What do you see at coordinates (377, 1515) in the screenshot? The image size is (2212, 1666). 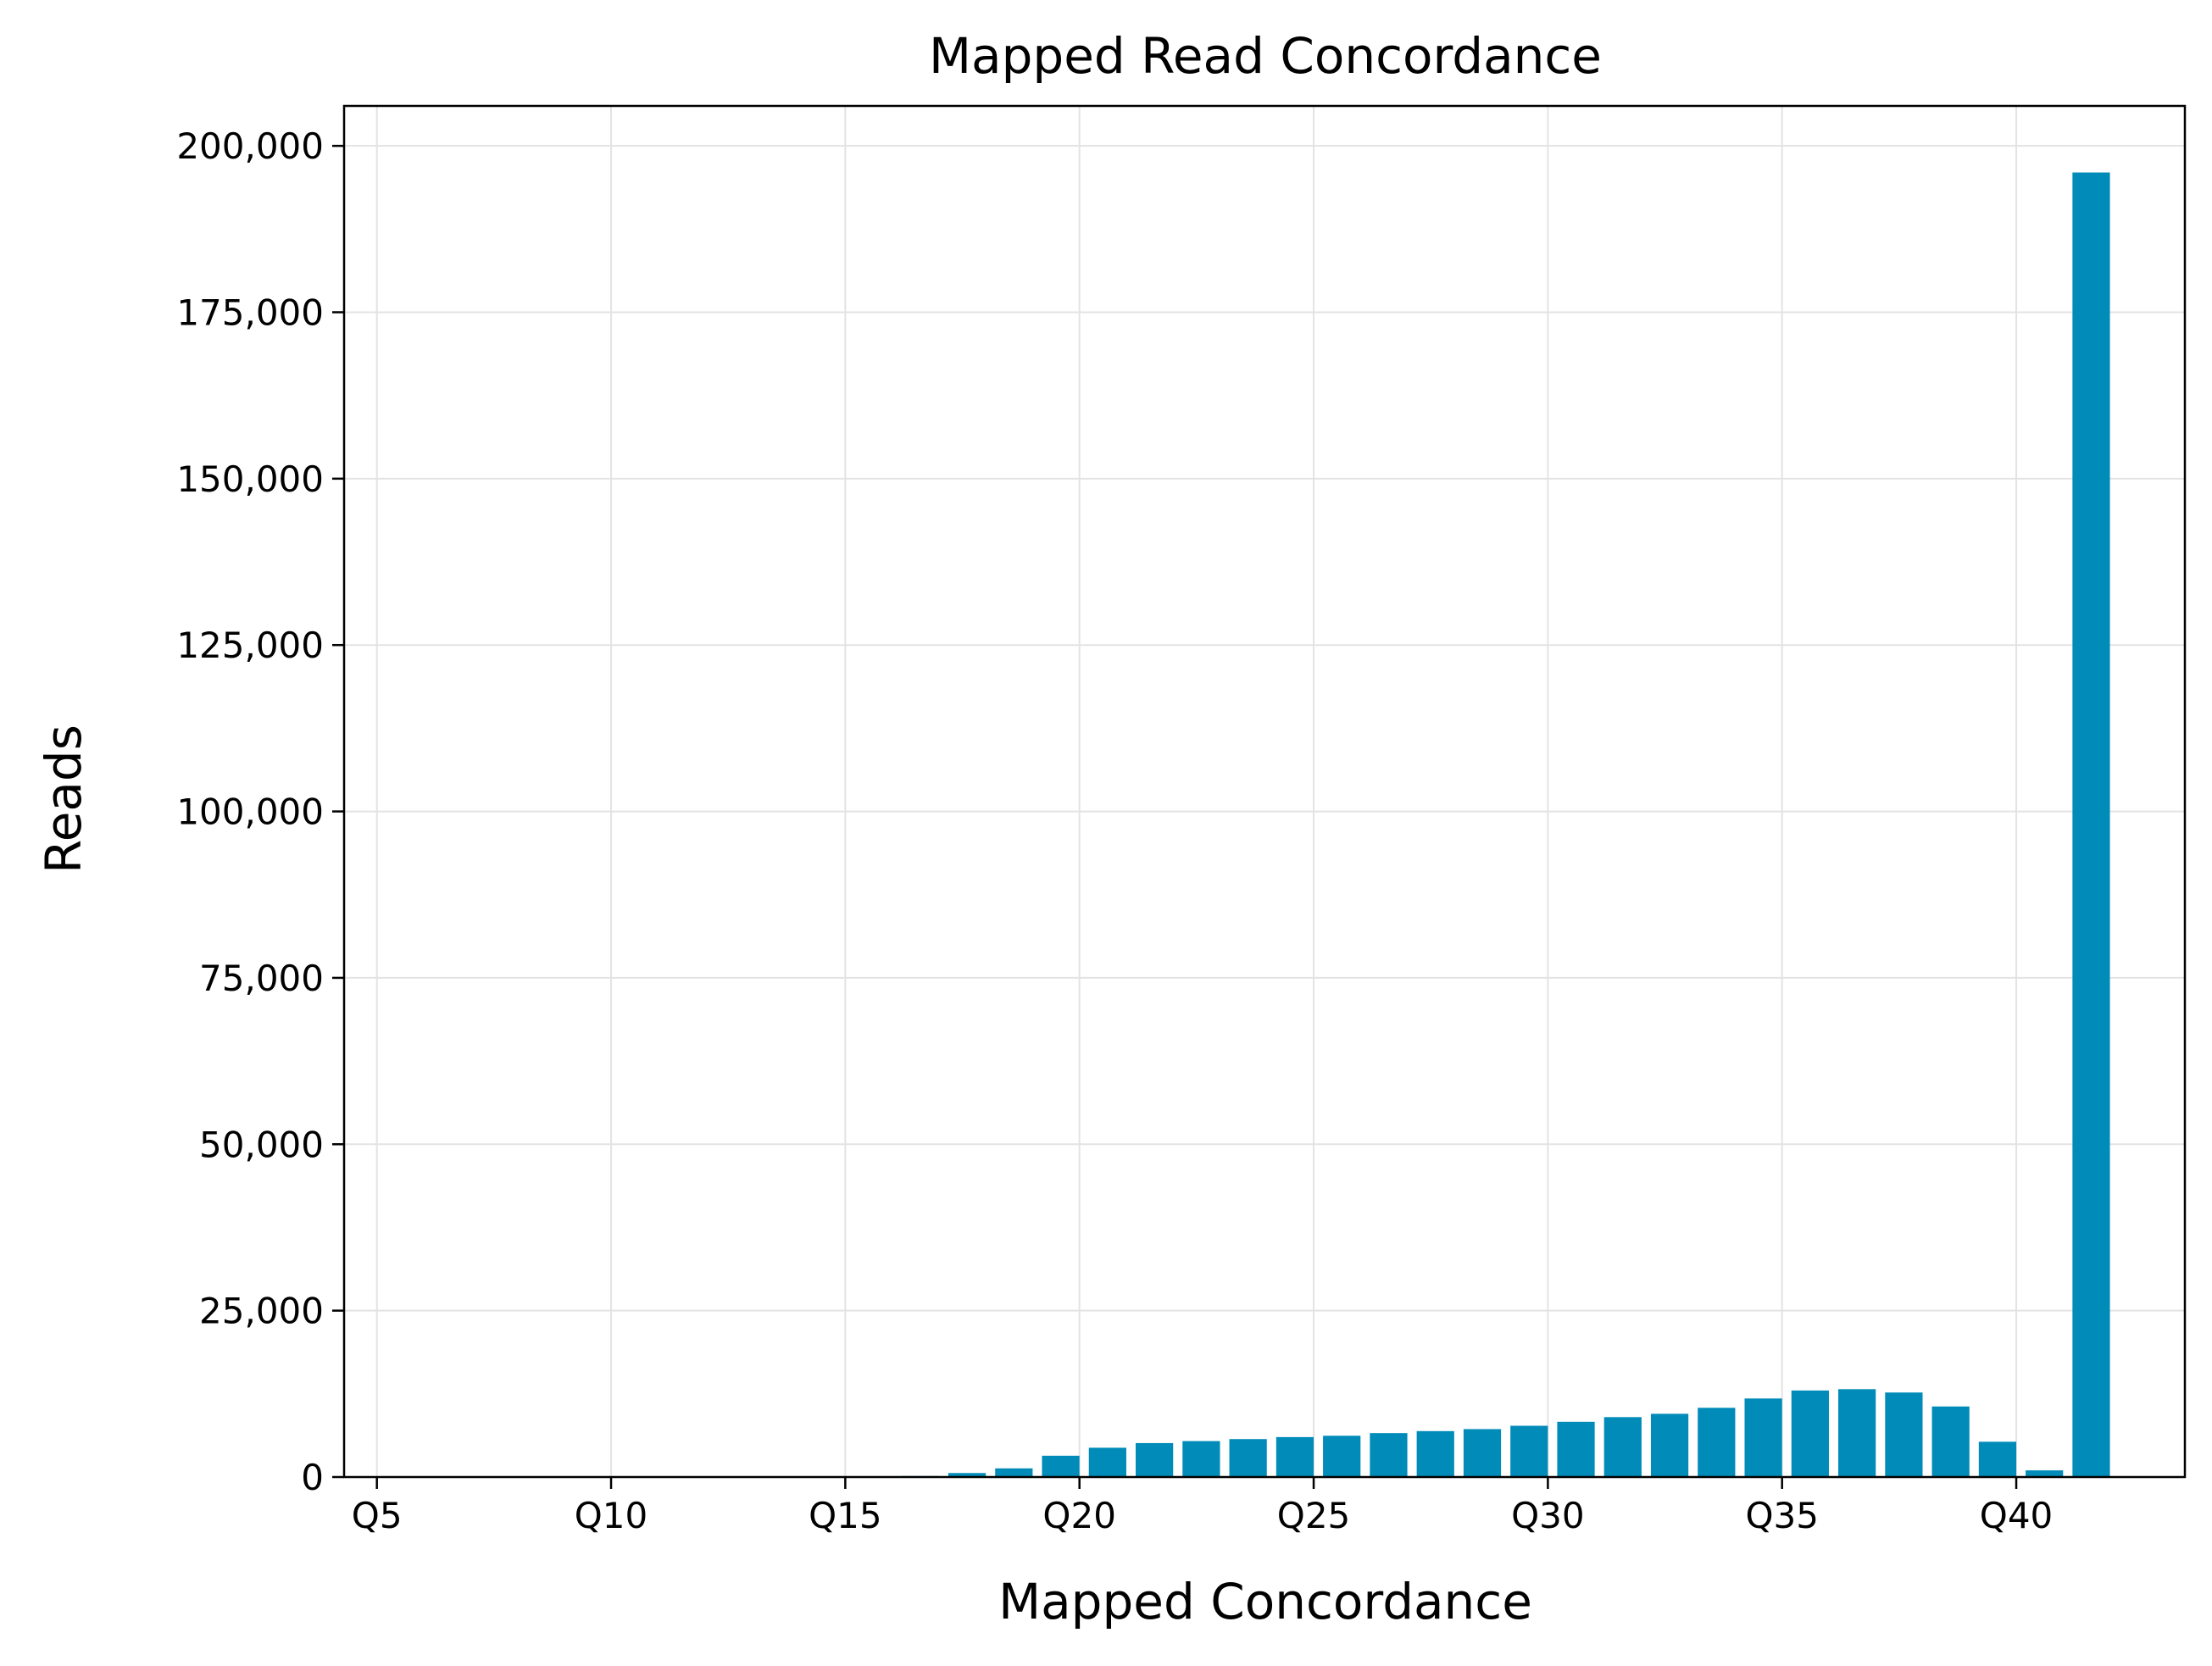 I see `x-tick-label: Q5` at bounding box center [377, 1515].